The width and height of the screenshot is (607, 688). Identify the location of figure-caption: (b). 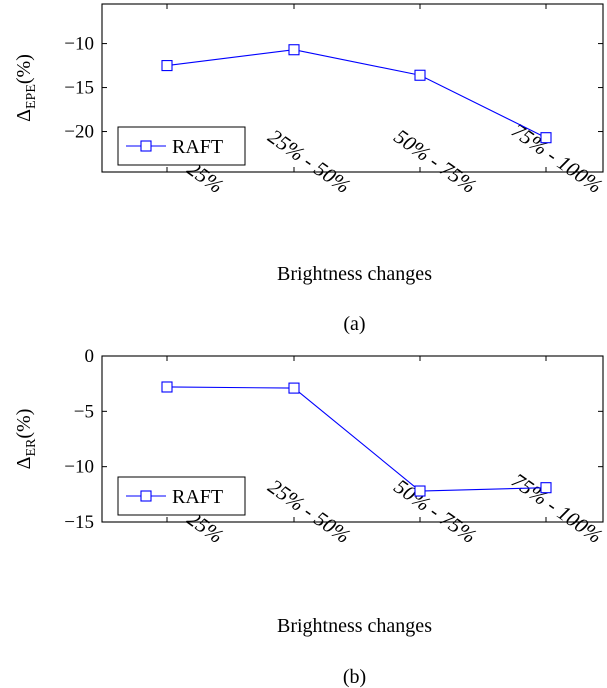
(354, 677).